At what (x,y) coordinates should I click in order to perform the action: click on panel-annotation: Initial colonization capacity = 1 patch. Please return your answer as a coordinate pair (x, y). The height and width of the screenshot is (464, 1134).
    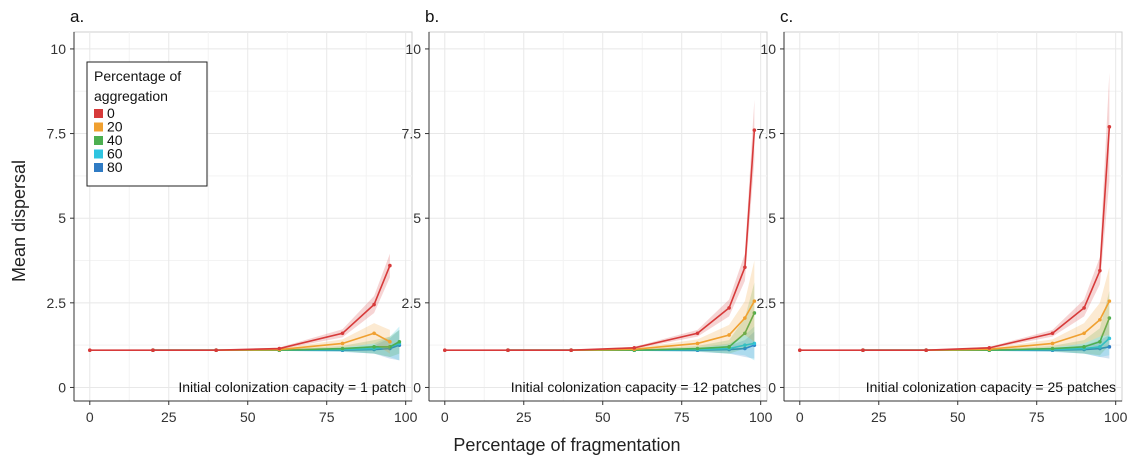
    Looking at the image, I should click on (292, 387).